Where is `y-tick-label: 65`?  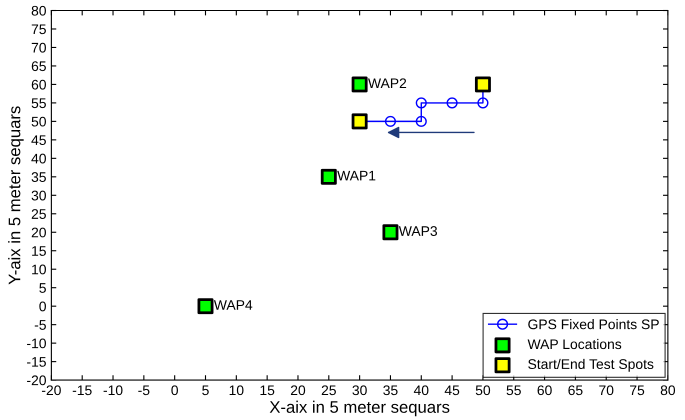
y-tick-label: 65 is located at coordinates (39, 66).